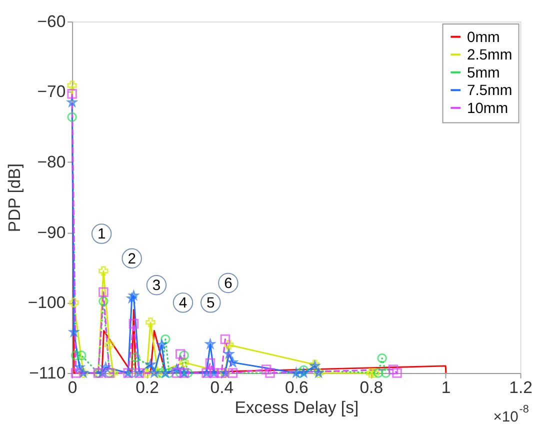 The height and width of the screenshot is (433, 542). What do you see at coordinates (296, 388) in the screenshot?
I see `x-tick-label: 0.6` at bounding box center [296, 388].